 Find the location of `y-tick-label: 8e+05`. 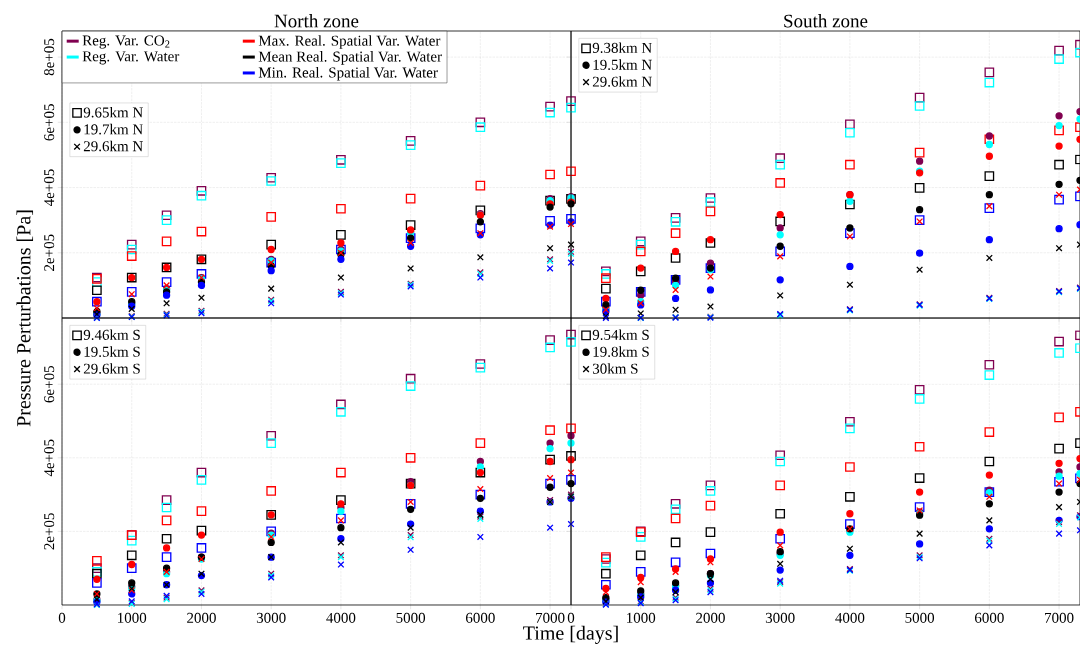

y-tick-label: 8e+05 is located at coordinates (49, 57).